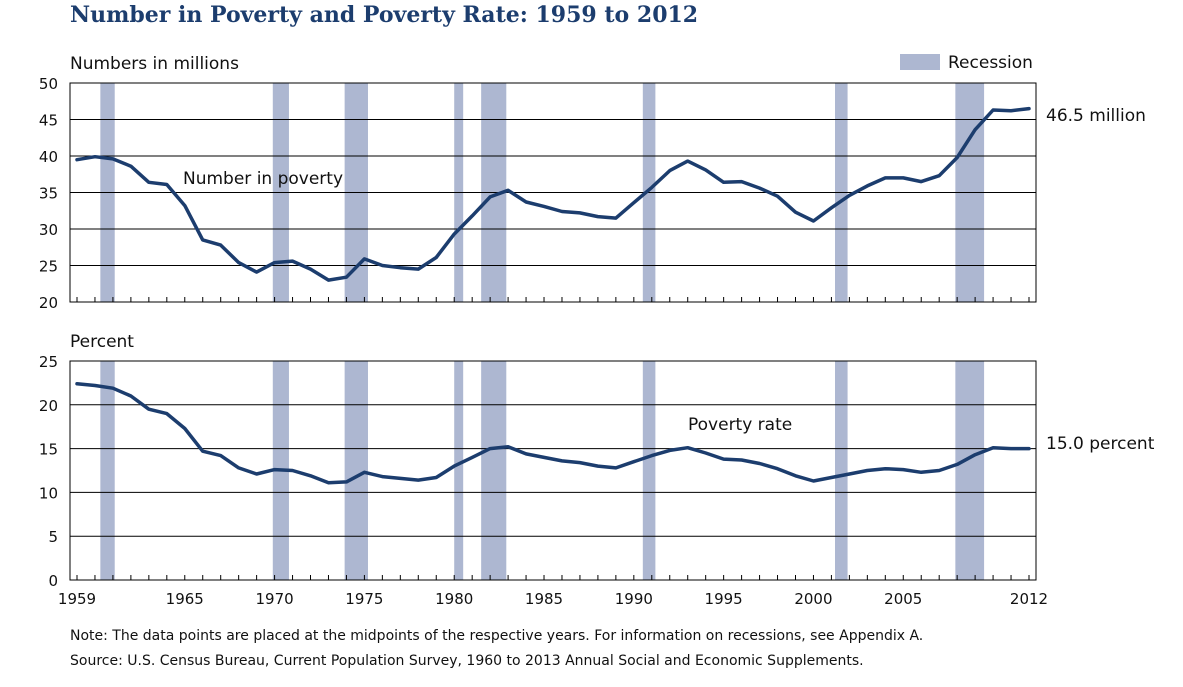 This screenshot has height=687, width=1183. What do you see at coordinates (48, 450) in the screenshot?
I see `y-tick-label: 15` at bounding box center [48, 450].